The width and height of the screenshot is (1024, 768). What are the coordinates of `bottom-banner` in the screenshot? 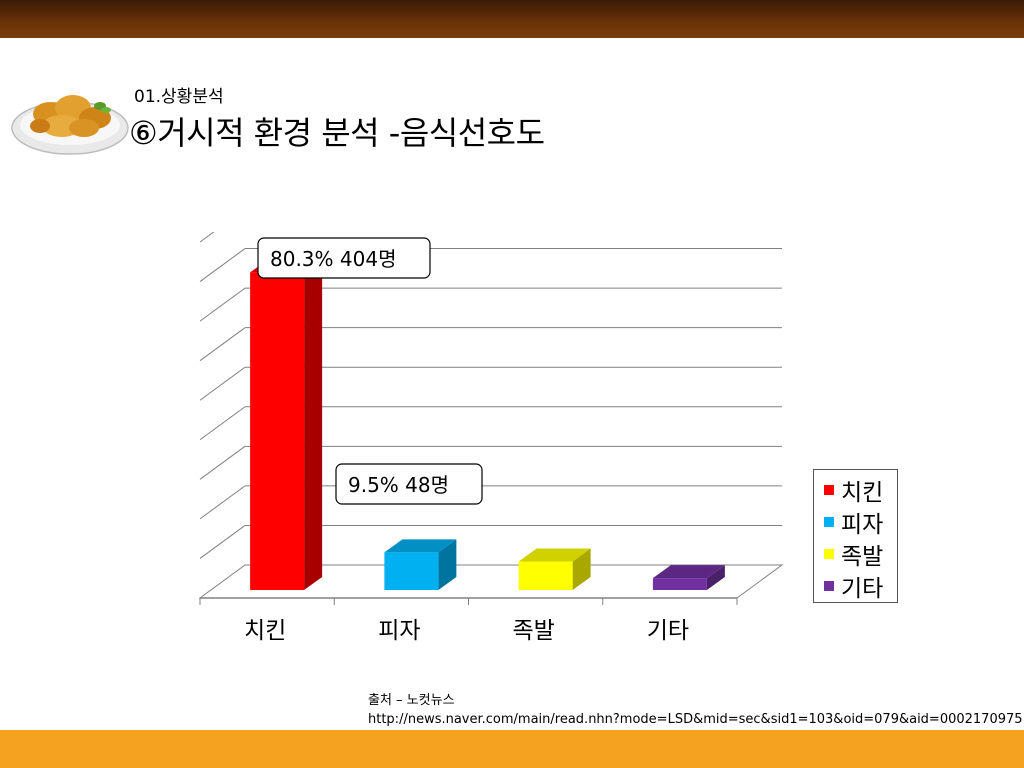 It's located at (512, 749).